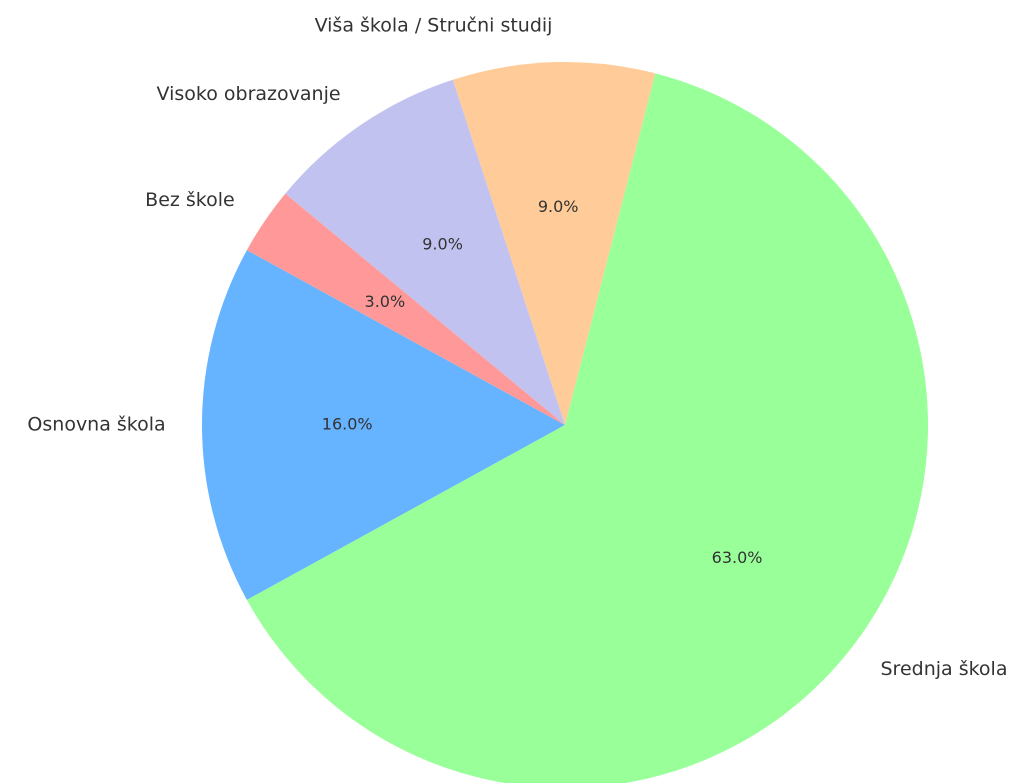 The height and width of the screenshot is (783, 1025). I want to click on slice-percent: 16.0%, so click(347, 424).